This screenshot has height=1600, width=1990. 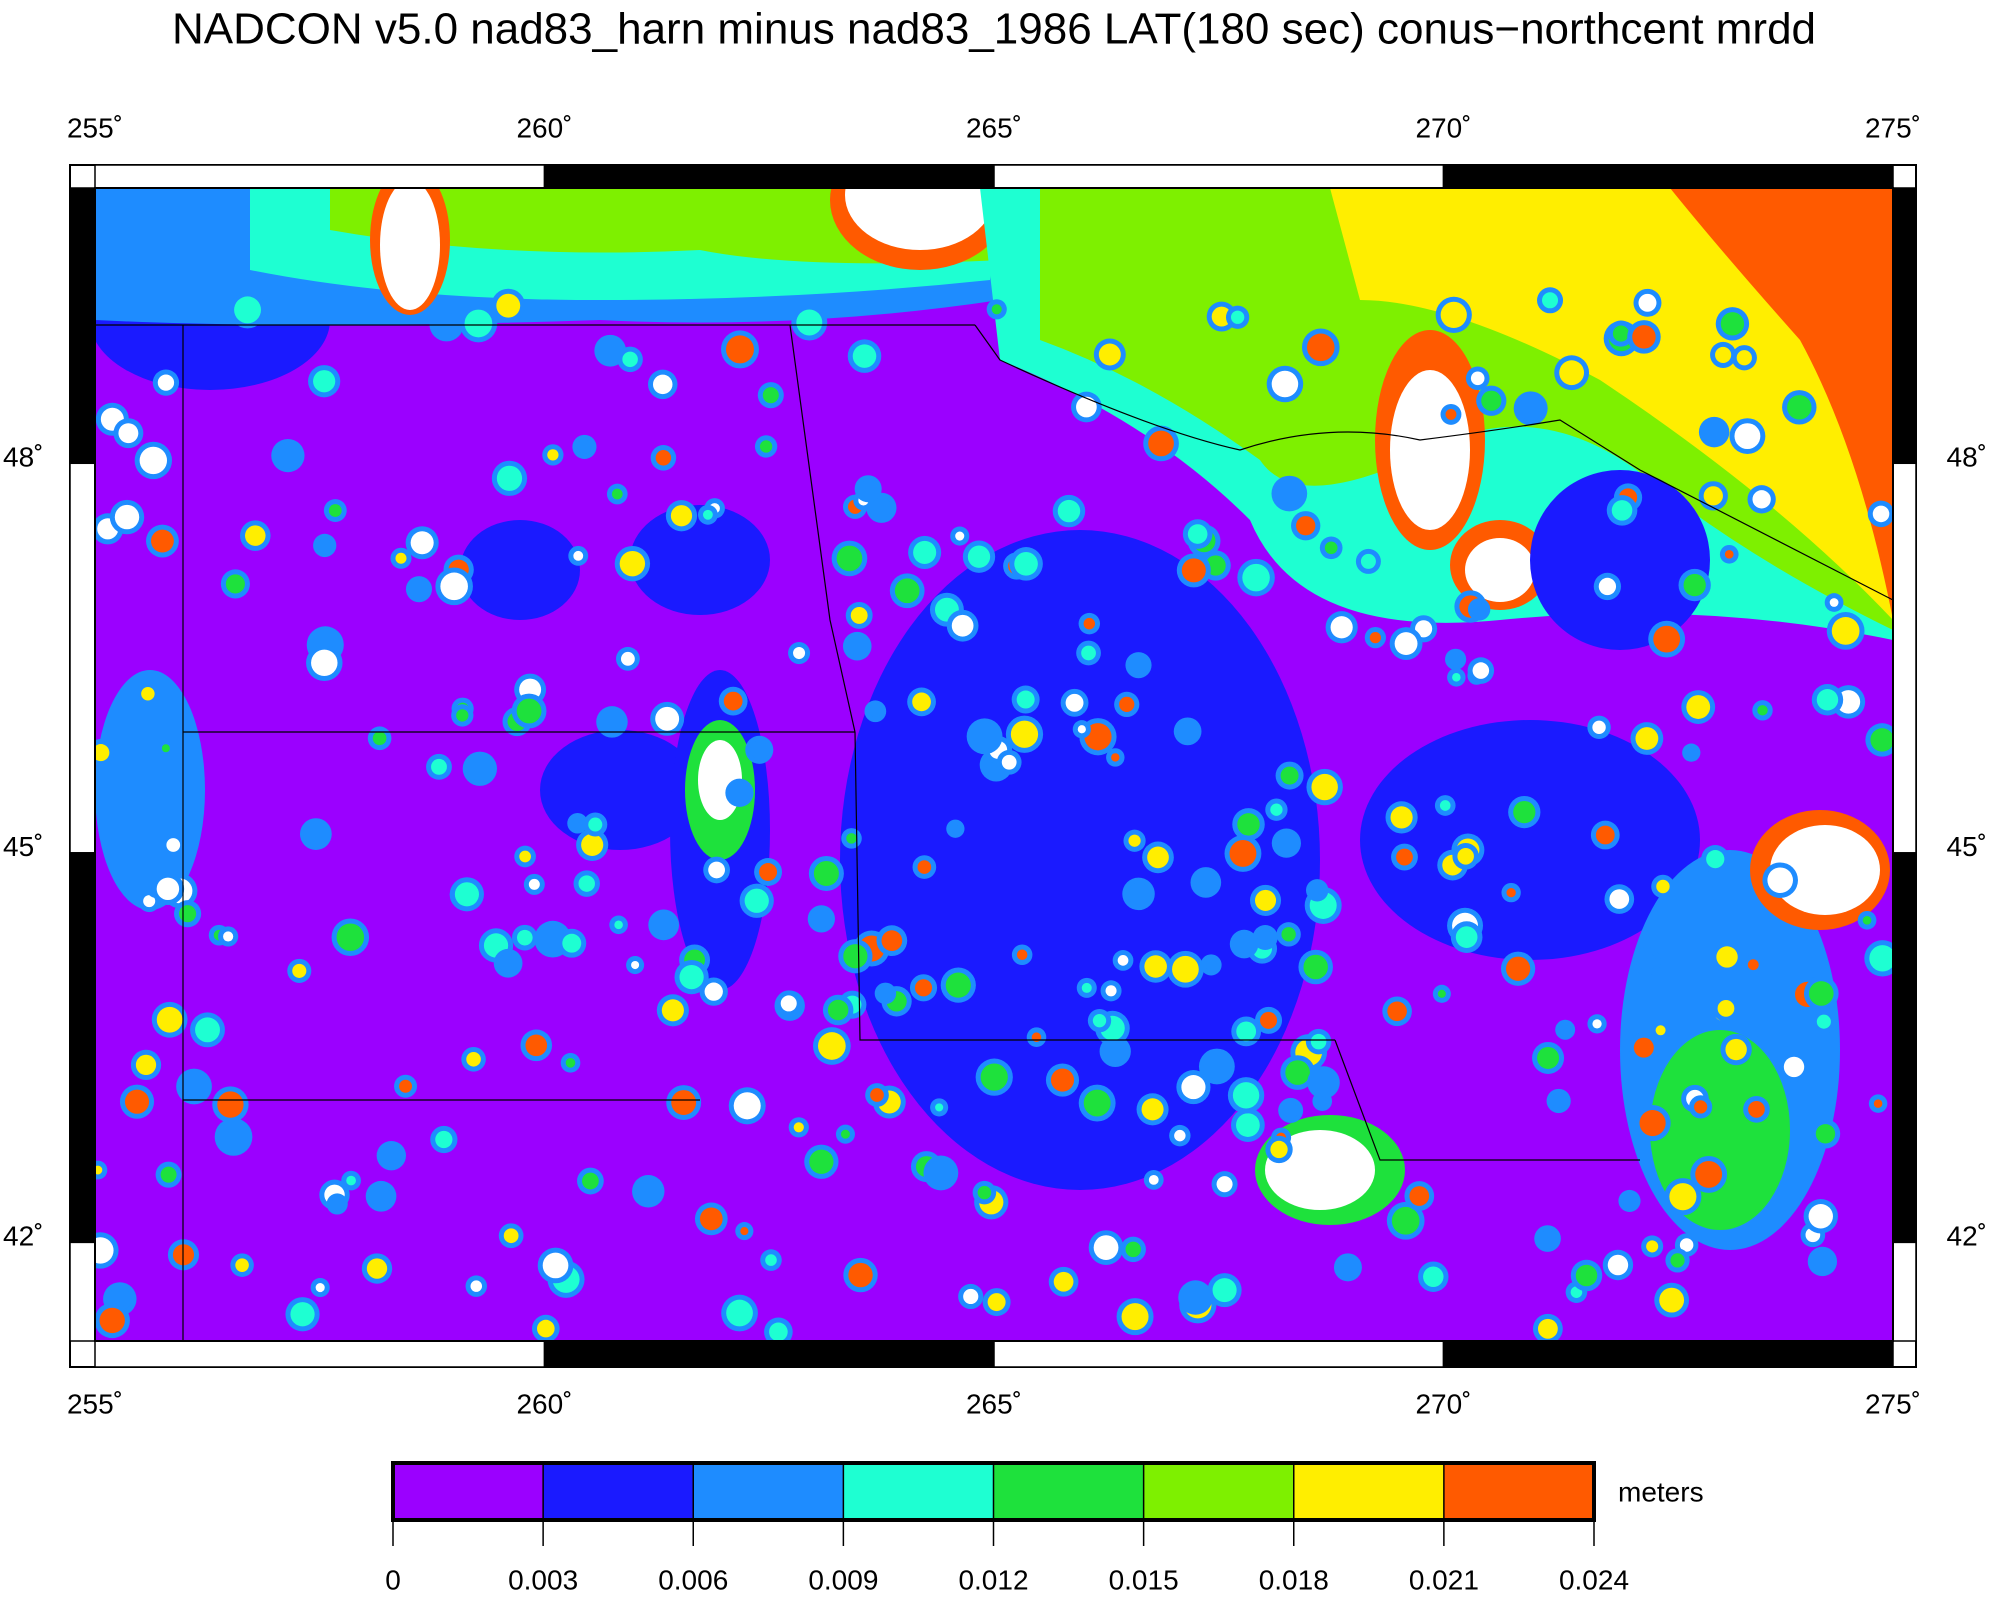 I want to click on colorbar-unit: meters, so click(x=1661, y=1491).